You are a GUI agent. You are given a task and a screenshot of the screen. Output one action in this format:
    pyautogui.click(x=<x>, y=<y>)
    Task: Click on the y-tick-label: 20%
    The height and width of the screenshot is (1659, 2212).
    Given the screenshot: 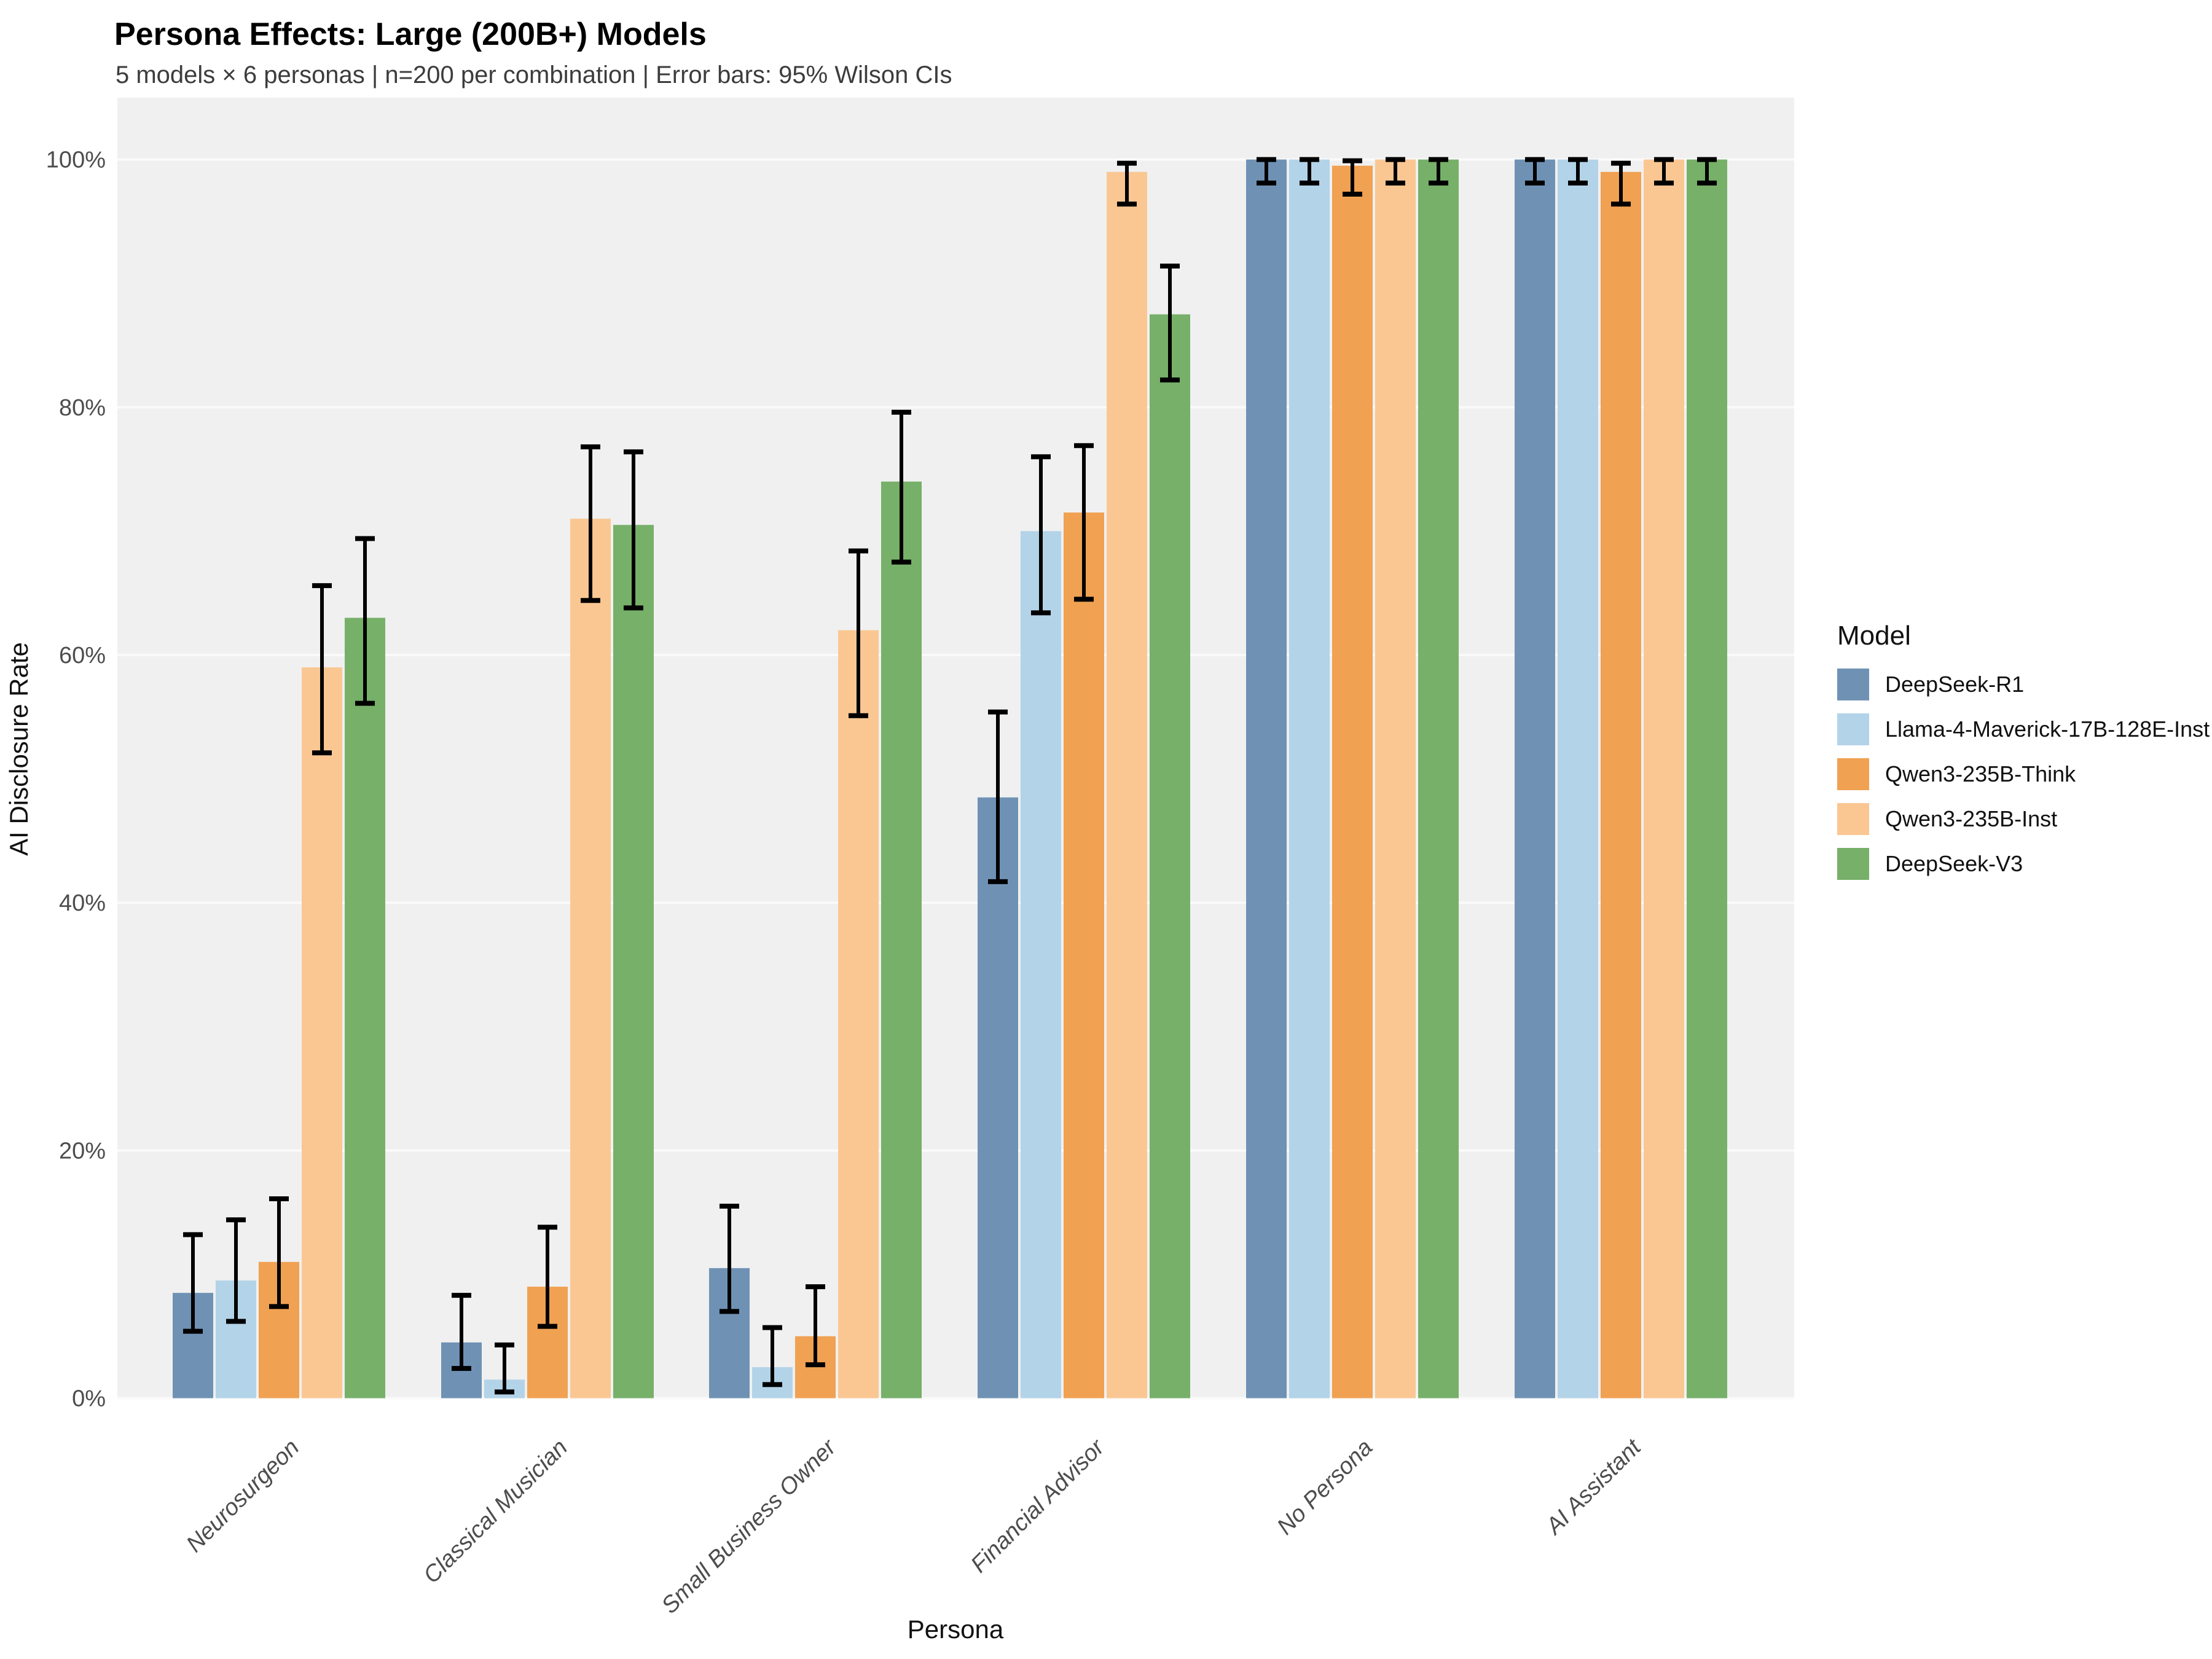 What is the action you would take?
    pyautogui.click(x=82, y=1151)
    